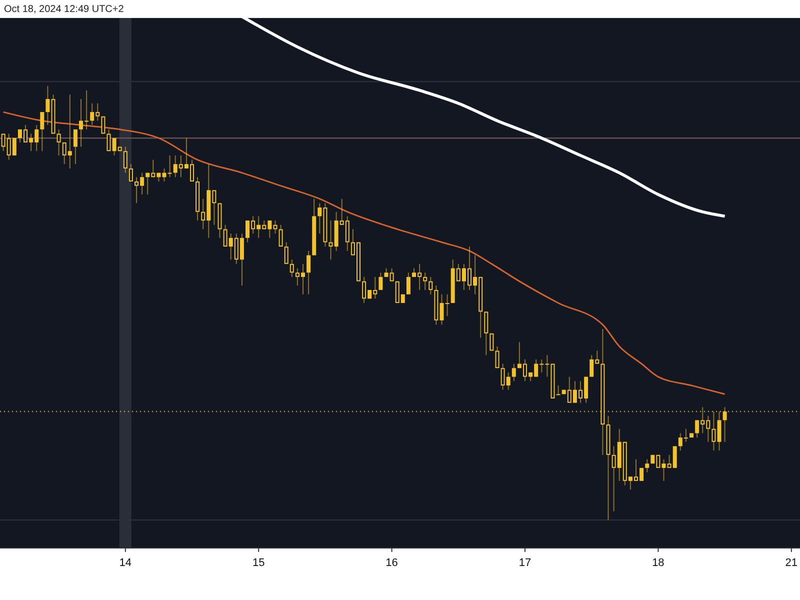 The height and width of the screenshot is (600, 800). I want to click on x-tick-label: 17, so click(525, 563).